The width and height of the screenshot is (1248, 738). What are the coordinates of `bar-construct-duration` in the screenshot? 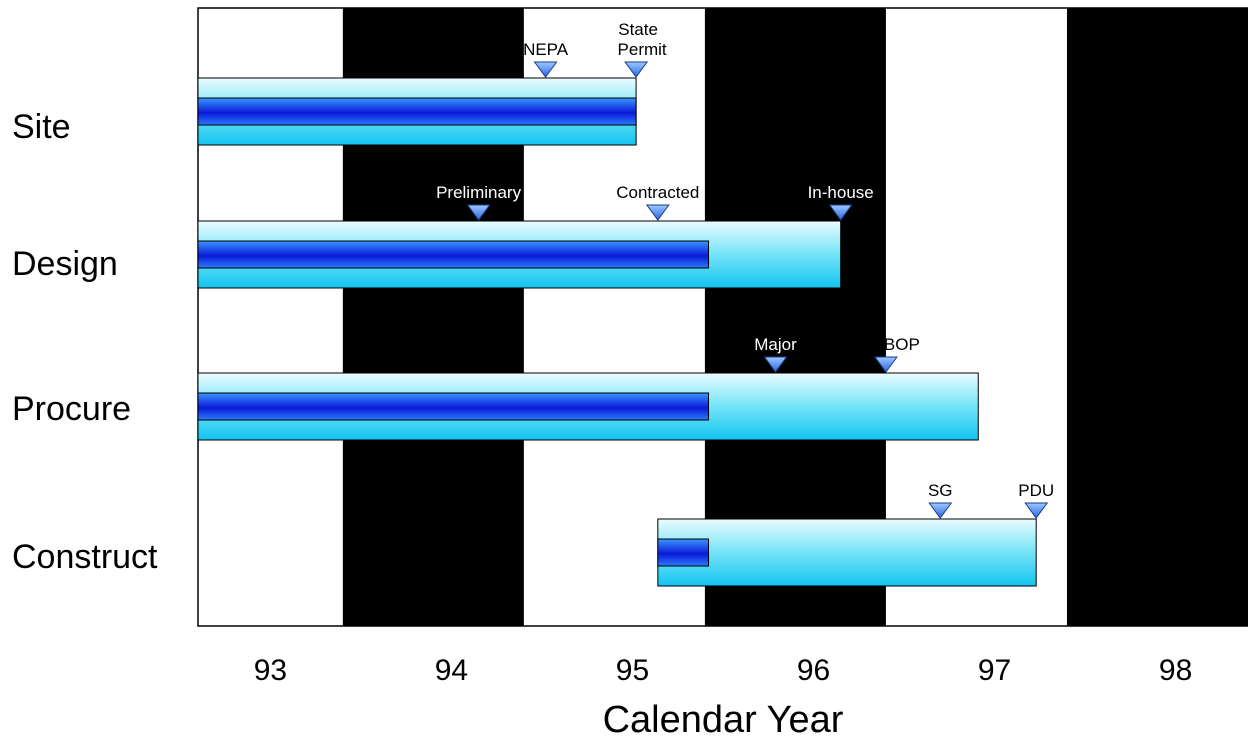 It's located at (847, 552).